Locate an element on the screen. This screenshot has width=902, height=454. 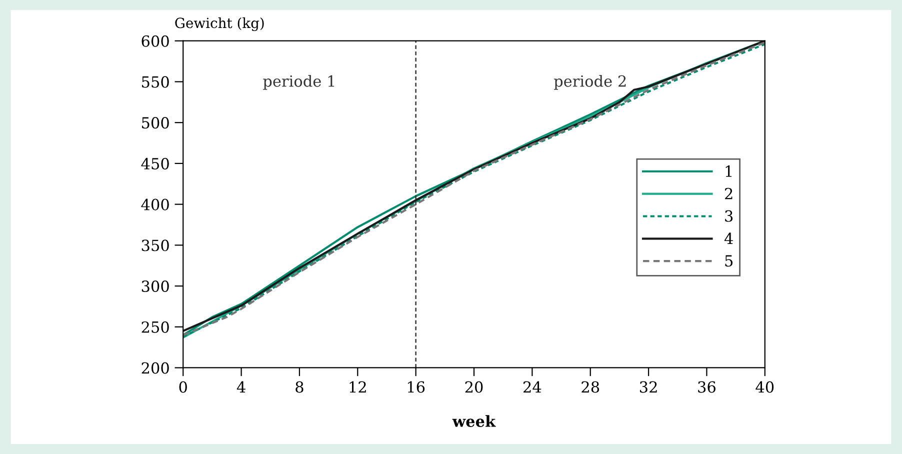
legend-label: 2 is located at coordinates (728, 194).